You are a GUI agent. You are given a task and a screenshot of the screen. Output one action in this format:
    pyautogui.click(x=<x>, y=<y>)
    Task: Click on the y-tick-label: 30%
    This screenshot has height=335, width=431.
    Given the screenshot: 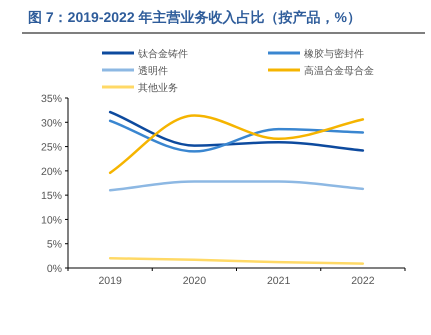 What is the action you would take?
    pyautogui.click(x=51, y=123)
    